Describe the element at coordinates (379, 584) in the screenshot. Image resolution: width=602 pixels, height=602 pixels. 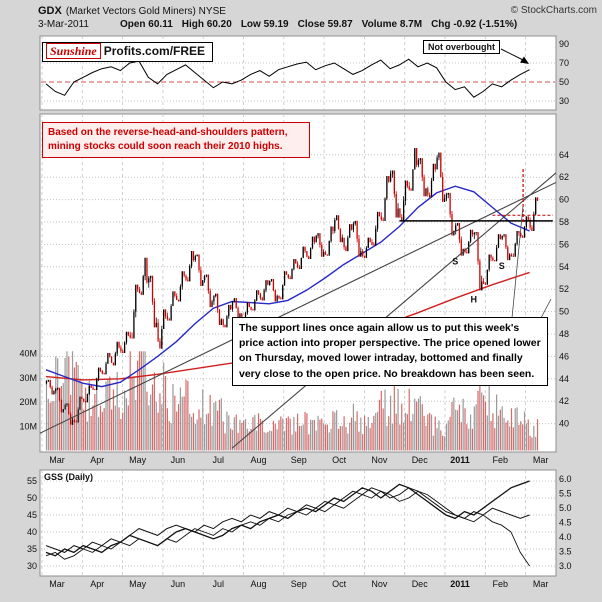
I see `gss-month-label: Nov` at that location.